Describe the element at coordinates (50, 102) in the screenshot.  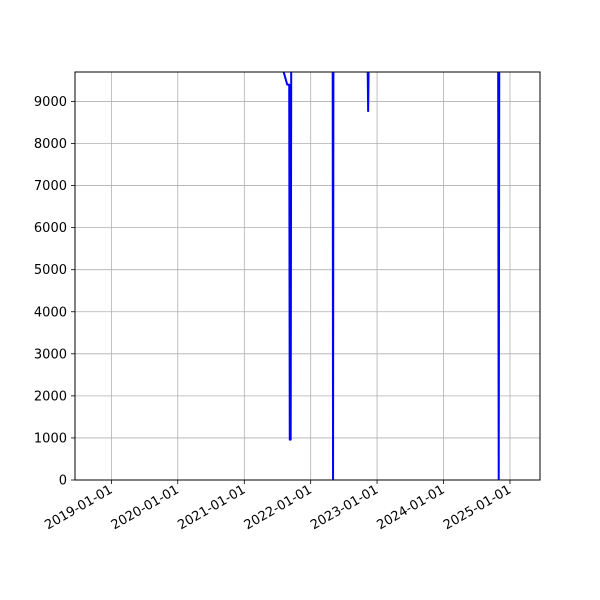
I see `y-tick-label: 9000` at that location.